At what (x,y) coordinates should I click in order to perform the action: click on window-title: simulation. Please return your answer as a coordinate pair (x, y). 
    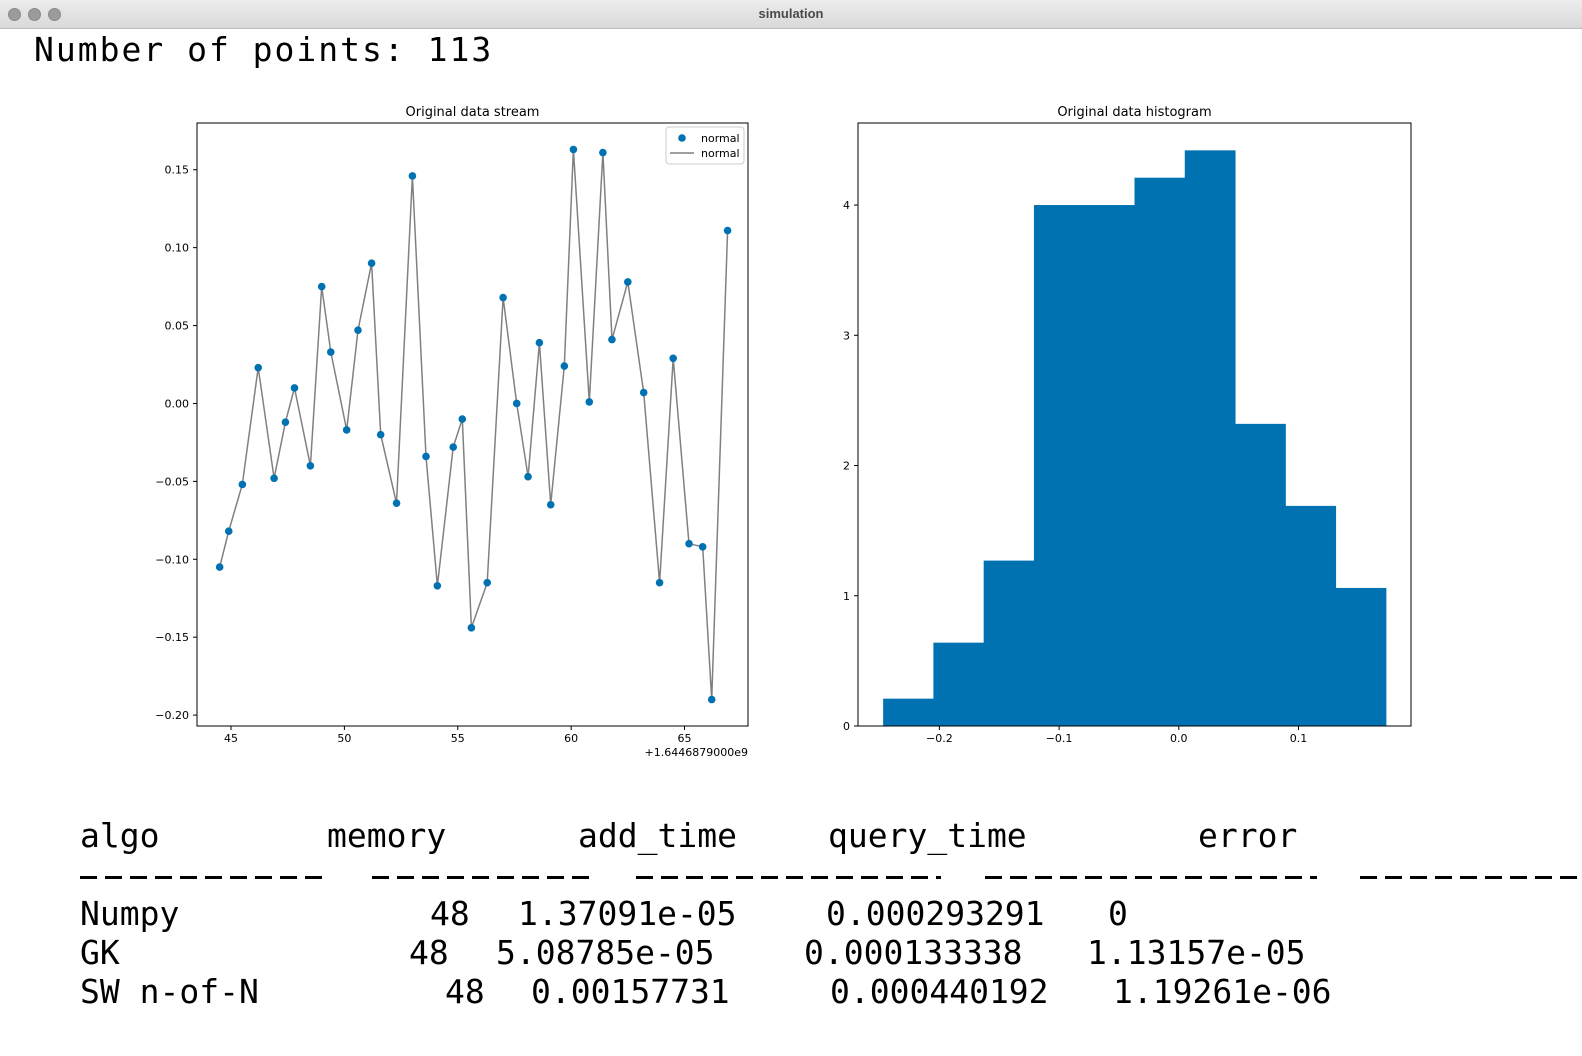
    Looking at the image, I should click on (791, 13).